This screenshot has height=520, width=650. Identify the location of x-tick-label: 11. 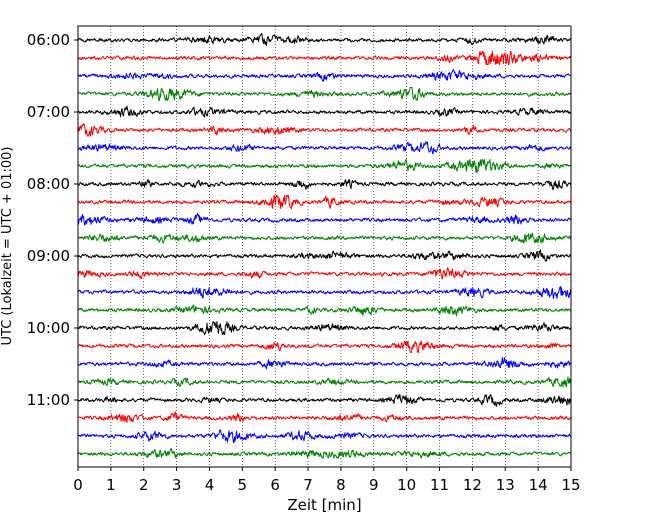
(439, 485).